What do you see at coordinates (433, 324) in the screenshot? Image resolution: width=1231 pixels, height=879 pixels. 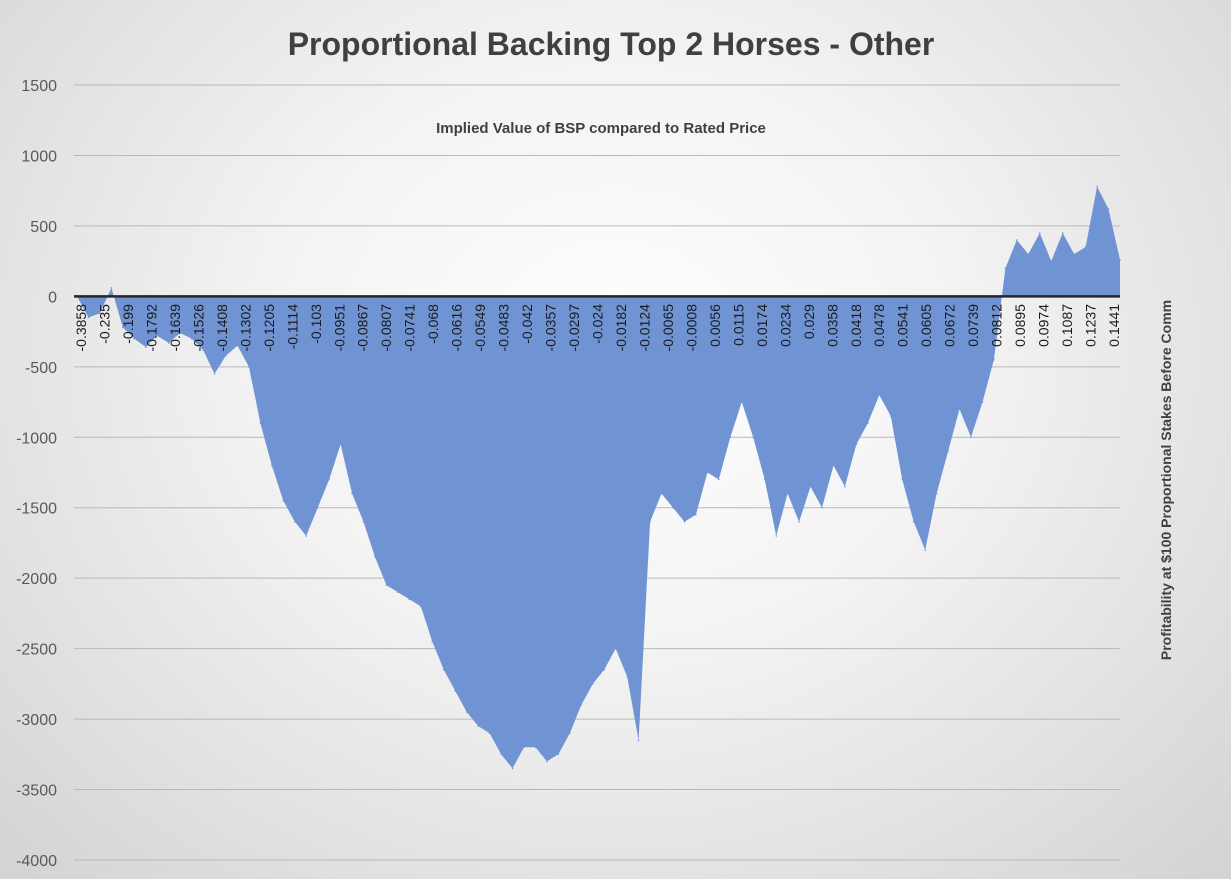 I see `x-tick-label: -0.068` at bounding box center [433, 324].